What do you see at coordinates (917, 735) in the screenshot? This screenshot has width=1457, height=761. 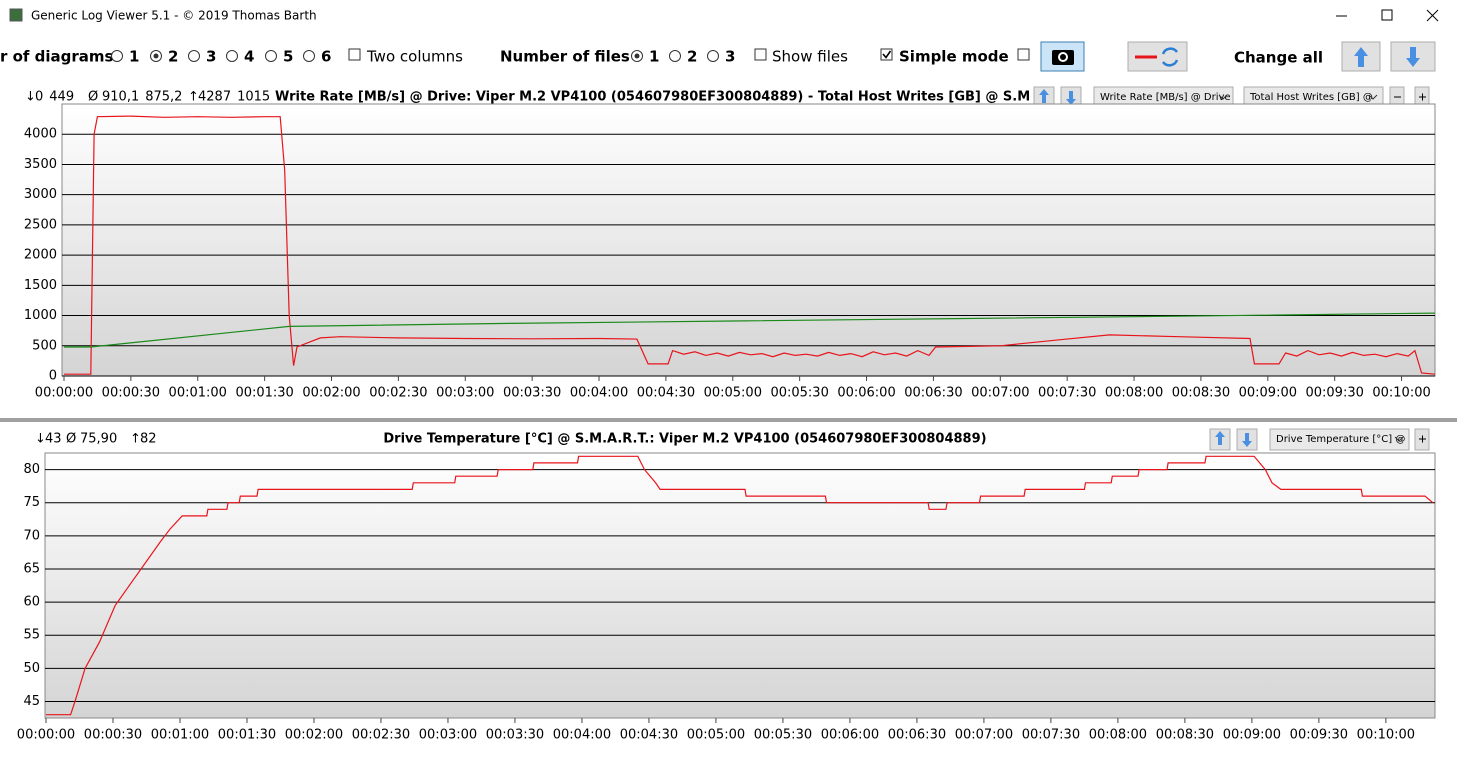 I see `x-tick-label: 00:06:30` at bounding box center [917, 735].